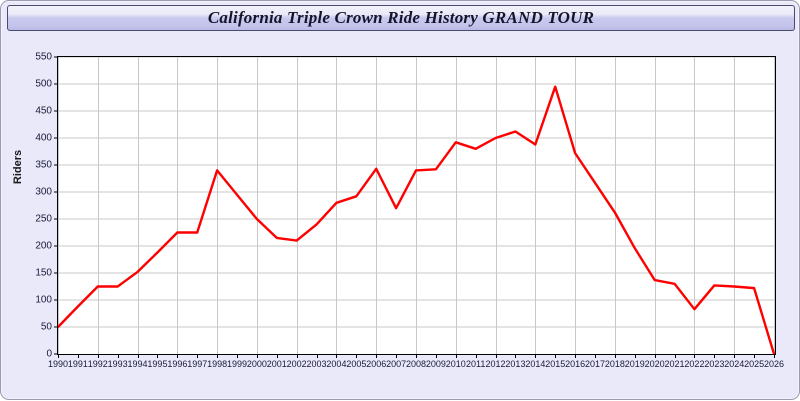 The image size is (800, 401). What do you see at coordinates (117, 364) in the screenshot?
I see `x-axis-tick-label: 1993` at bounding box center [117, 364].